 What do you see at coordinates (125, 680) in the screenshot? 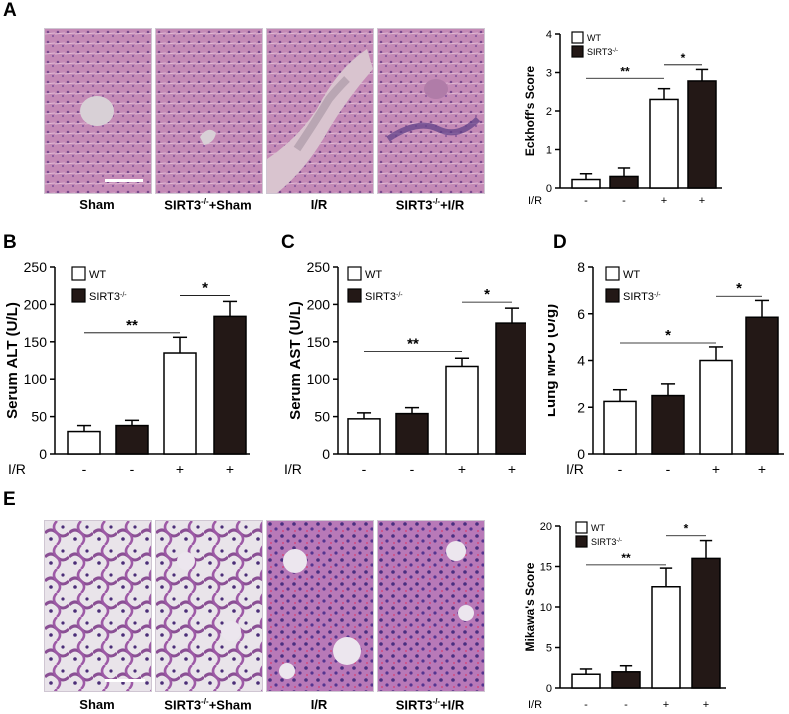
I see `scale-bar-lung` at bounding box center [125, 680].